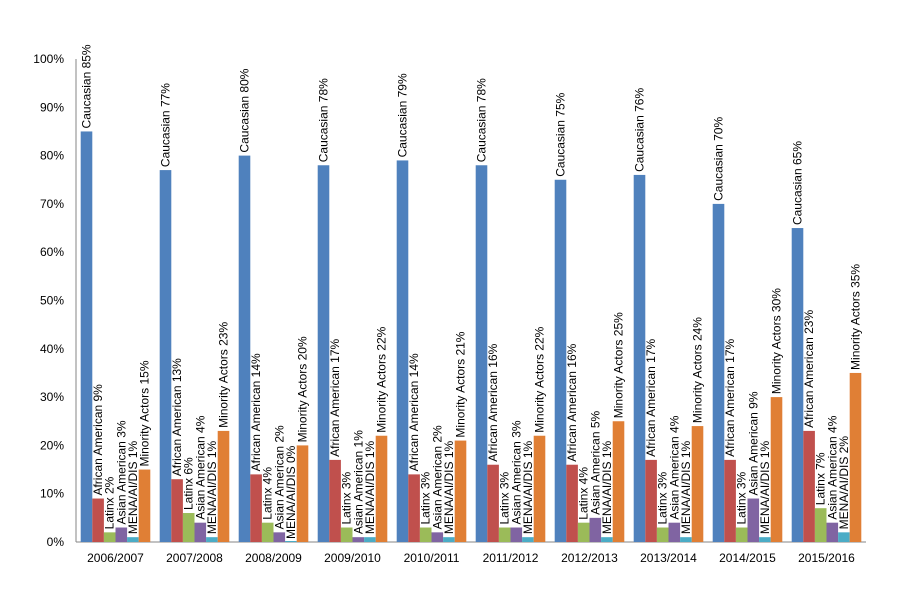  What do you see at coordinates (589, 558) in the screenshot?
I see `x-category-label: 2012/2013` at bounding box center [589, 558].